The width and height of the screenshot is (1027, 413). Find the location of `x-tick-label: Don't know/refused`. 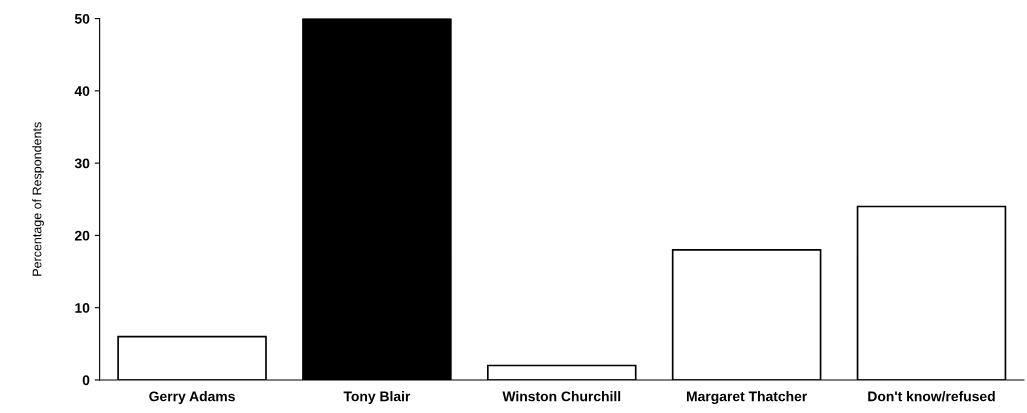

x-tick-label: Don't know/refused is located at coordinates (931, 396).